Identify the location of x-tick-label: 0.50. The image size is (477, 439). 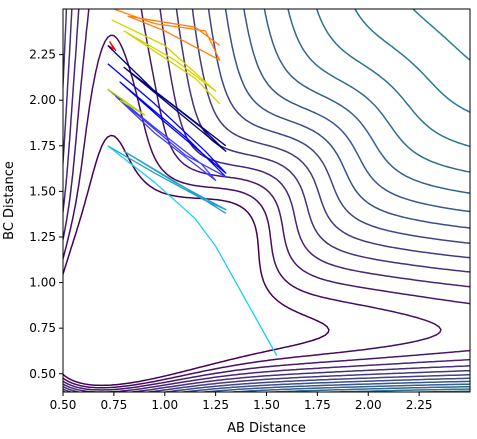
(63, 405).